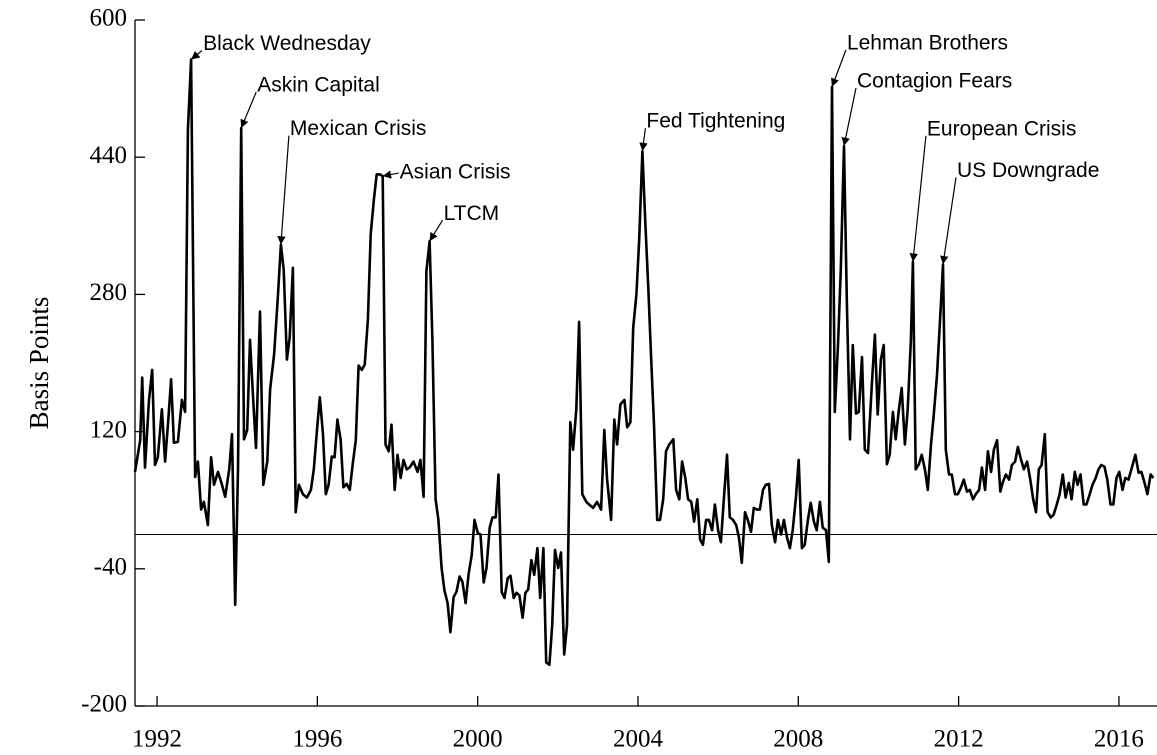 Image resolution: width=1157 pixels, height=755 pixels. I want to click on y-tick-label: 600, so click(109, 18).